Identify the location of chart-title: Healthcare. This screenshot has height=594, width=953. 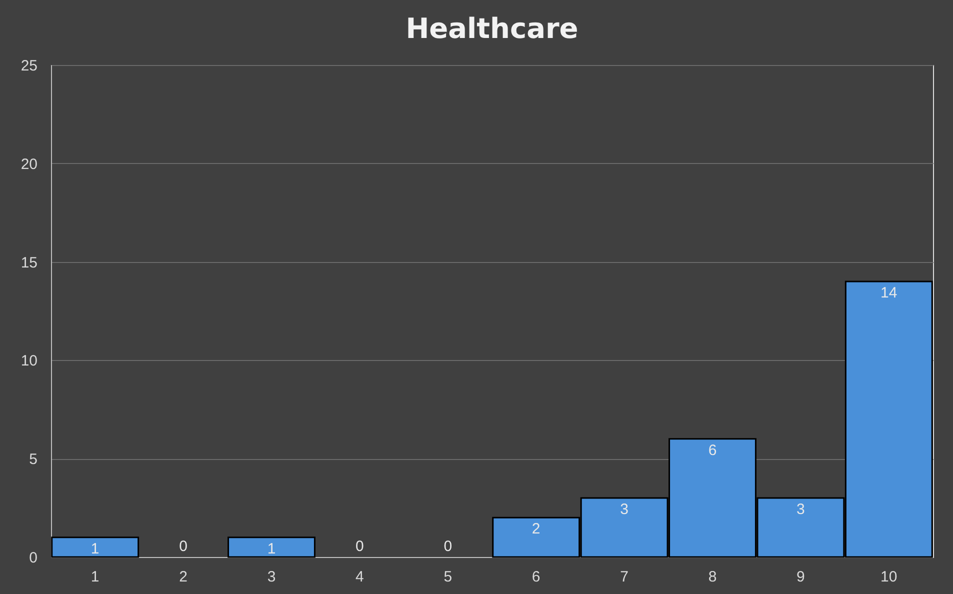
(492, 28).